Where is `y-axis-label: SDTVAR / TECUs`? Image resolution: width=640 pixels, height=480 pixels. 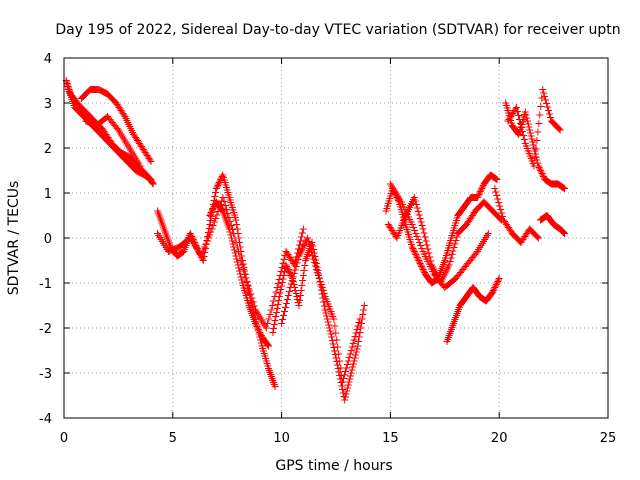
y-axis-label: SDTVAR / TECUs is located at coordinates (14, 238).